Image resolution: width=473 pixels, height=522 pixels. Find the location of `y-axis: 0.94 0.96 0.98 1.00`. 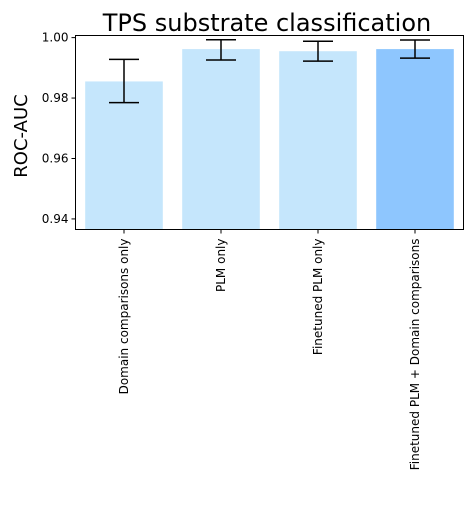

y-axis: 0.94 0.96 0.98 1.00 is located at coordinates (59, 128).